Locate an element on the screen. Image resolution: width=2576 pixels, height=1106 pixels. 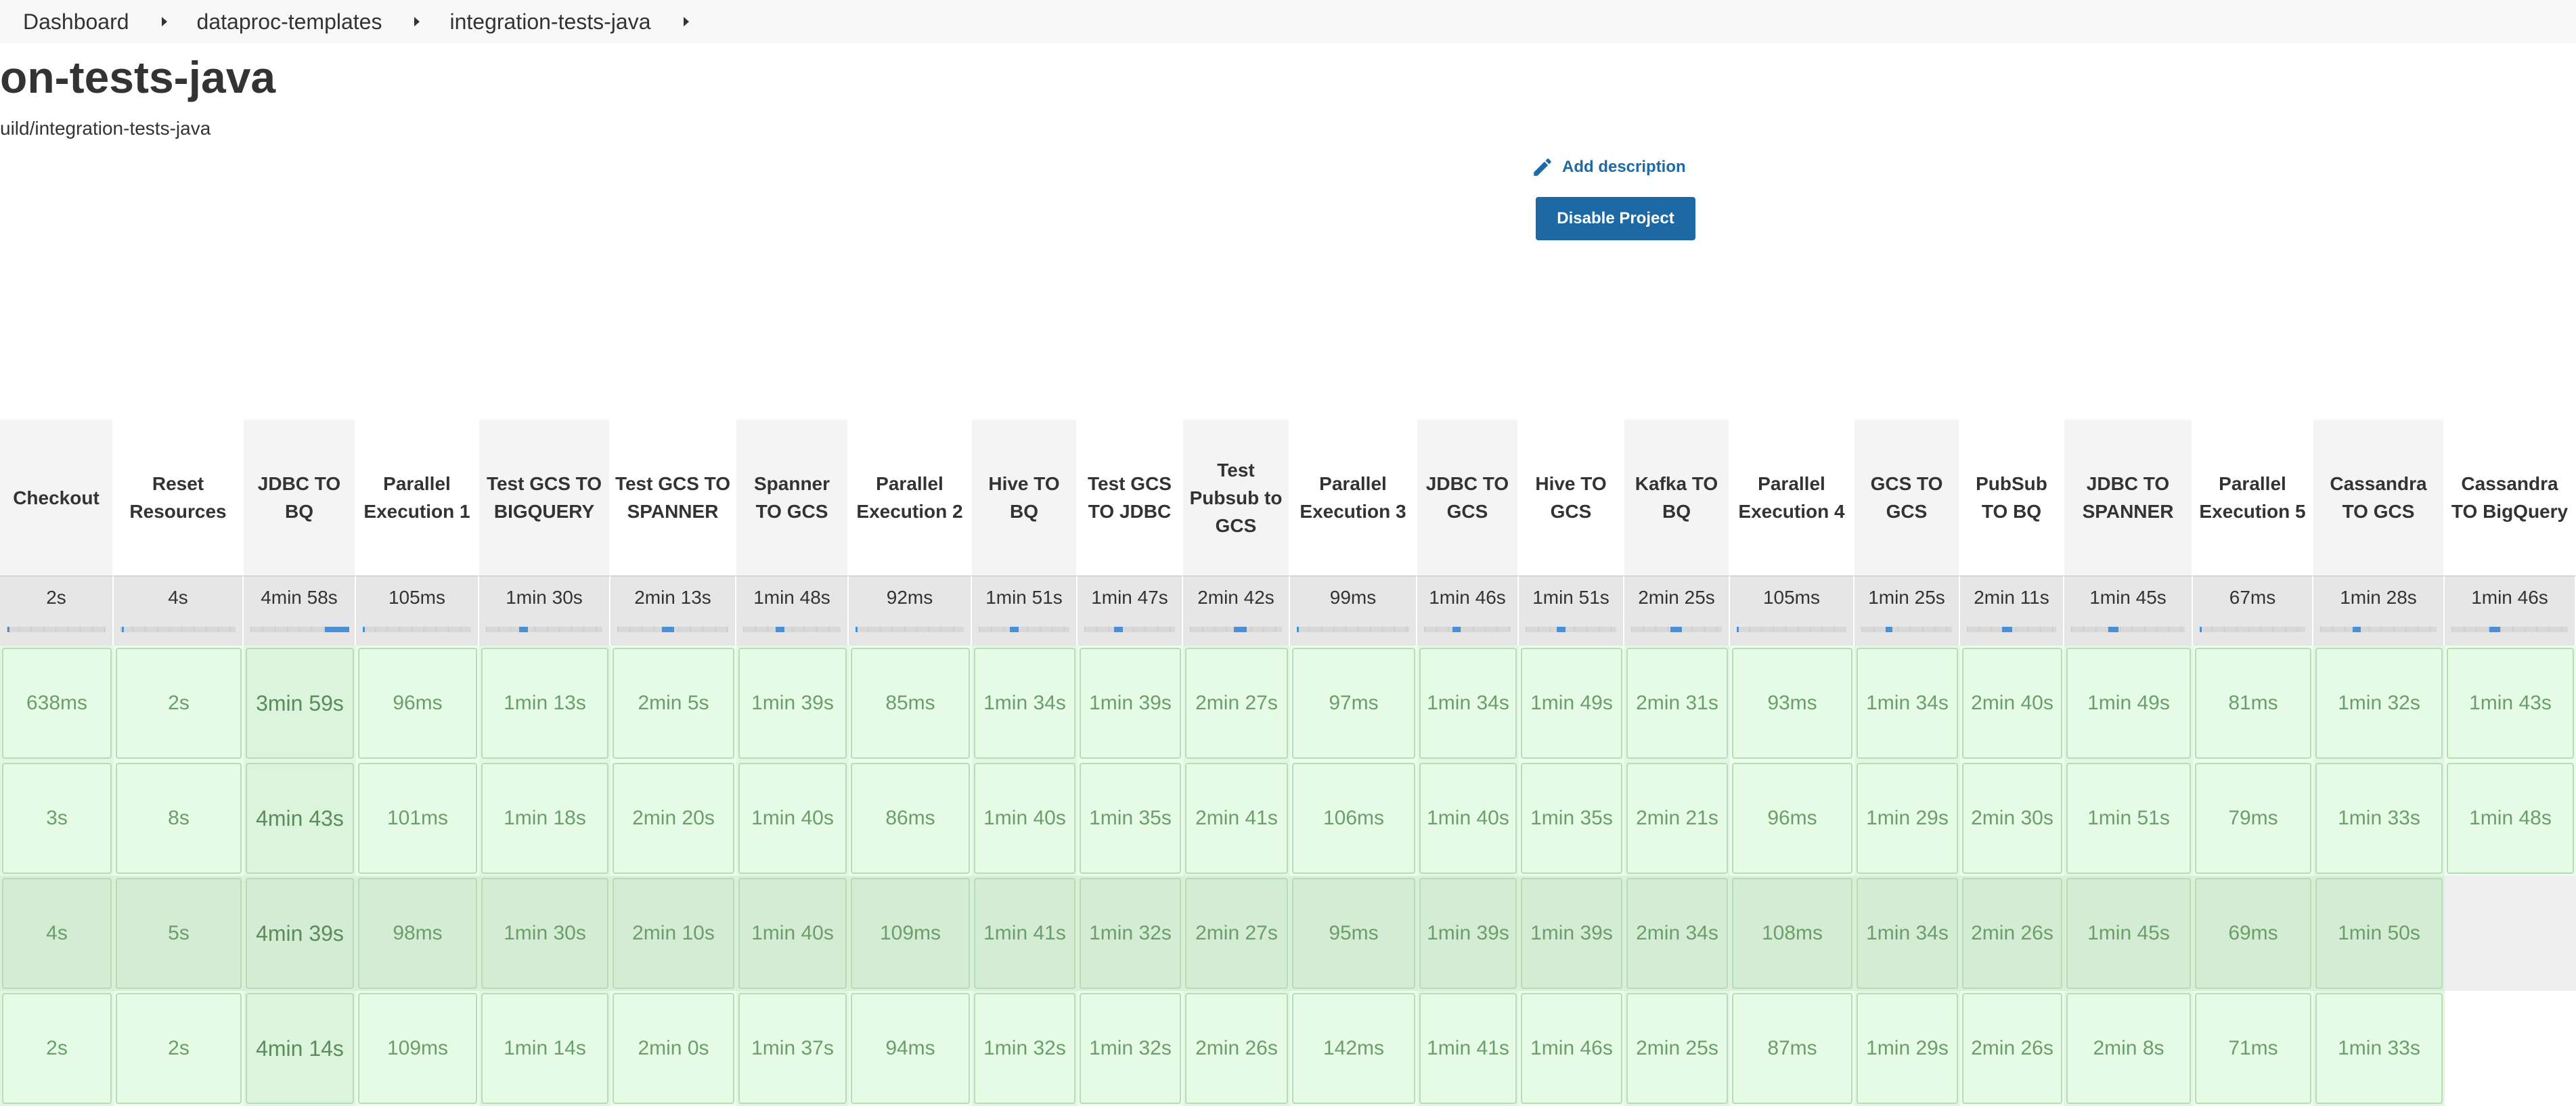
stage-header: Parallel Execution 1 is located at coordinates (417, 497).